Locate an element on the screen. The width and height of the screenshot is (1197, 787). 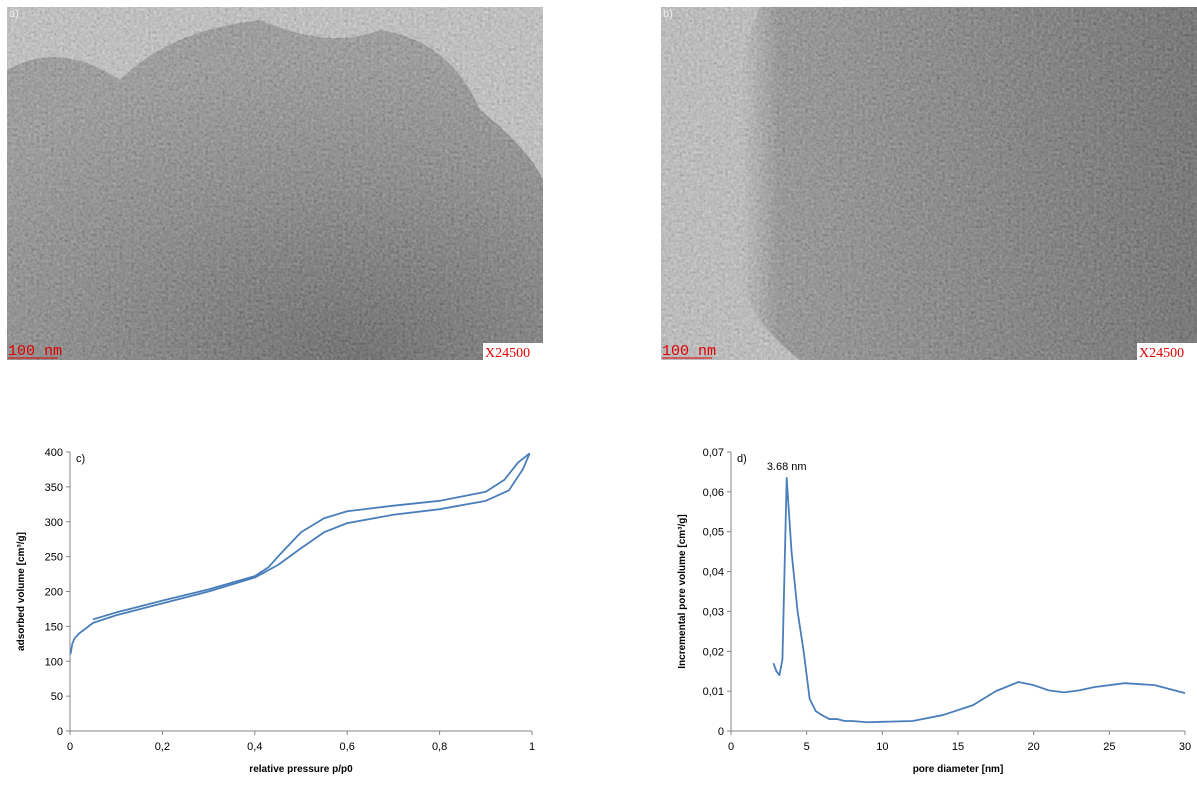
image-label: b) is located at coordinates (668, 14).